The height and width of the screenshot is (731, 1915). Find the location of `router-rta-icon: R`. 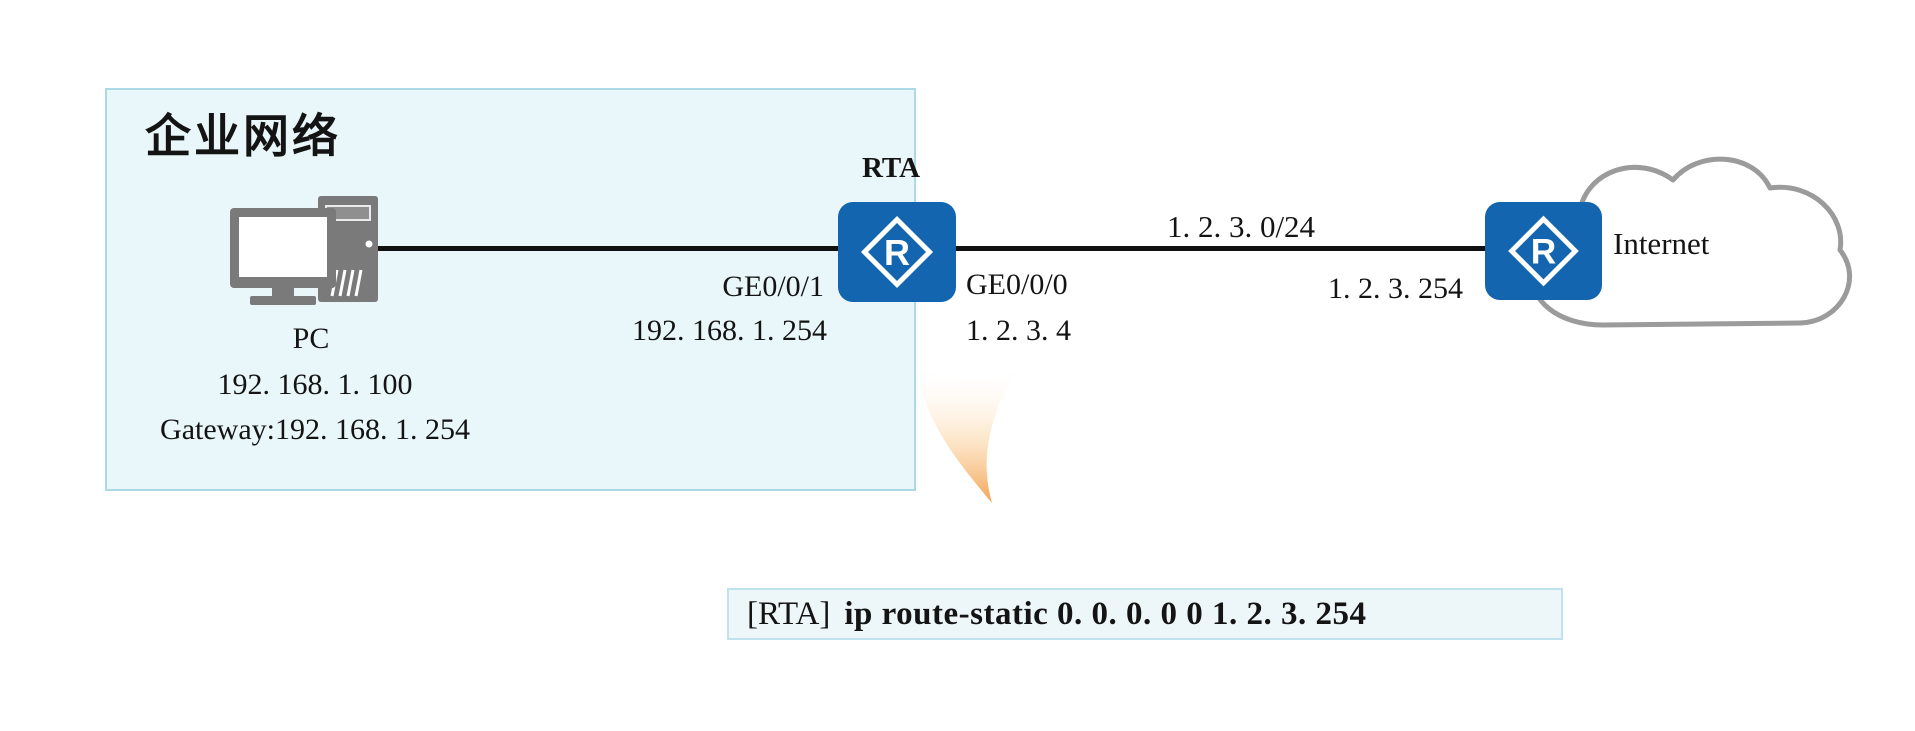

router-rta-icon: R is located at coordinates (897, 252).